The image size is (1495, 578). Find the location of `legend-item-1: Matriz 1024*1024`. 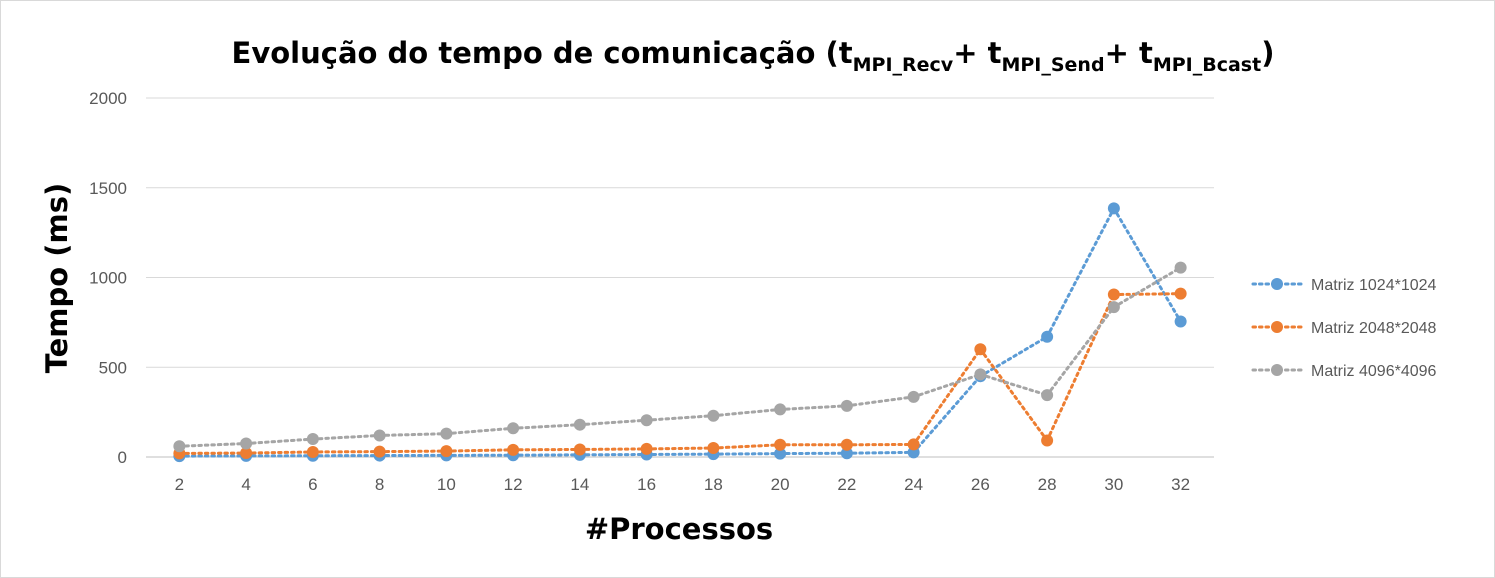

legend-item-1: Matriz 1024*1024 is located at coordinates (1344, 285).